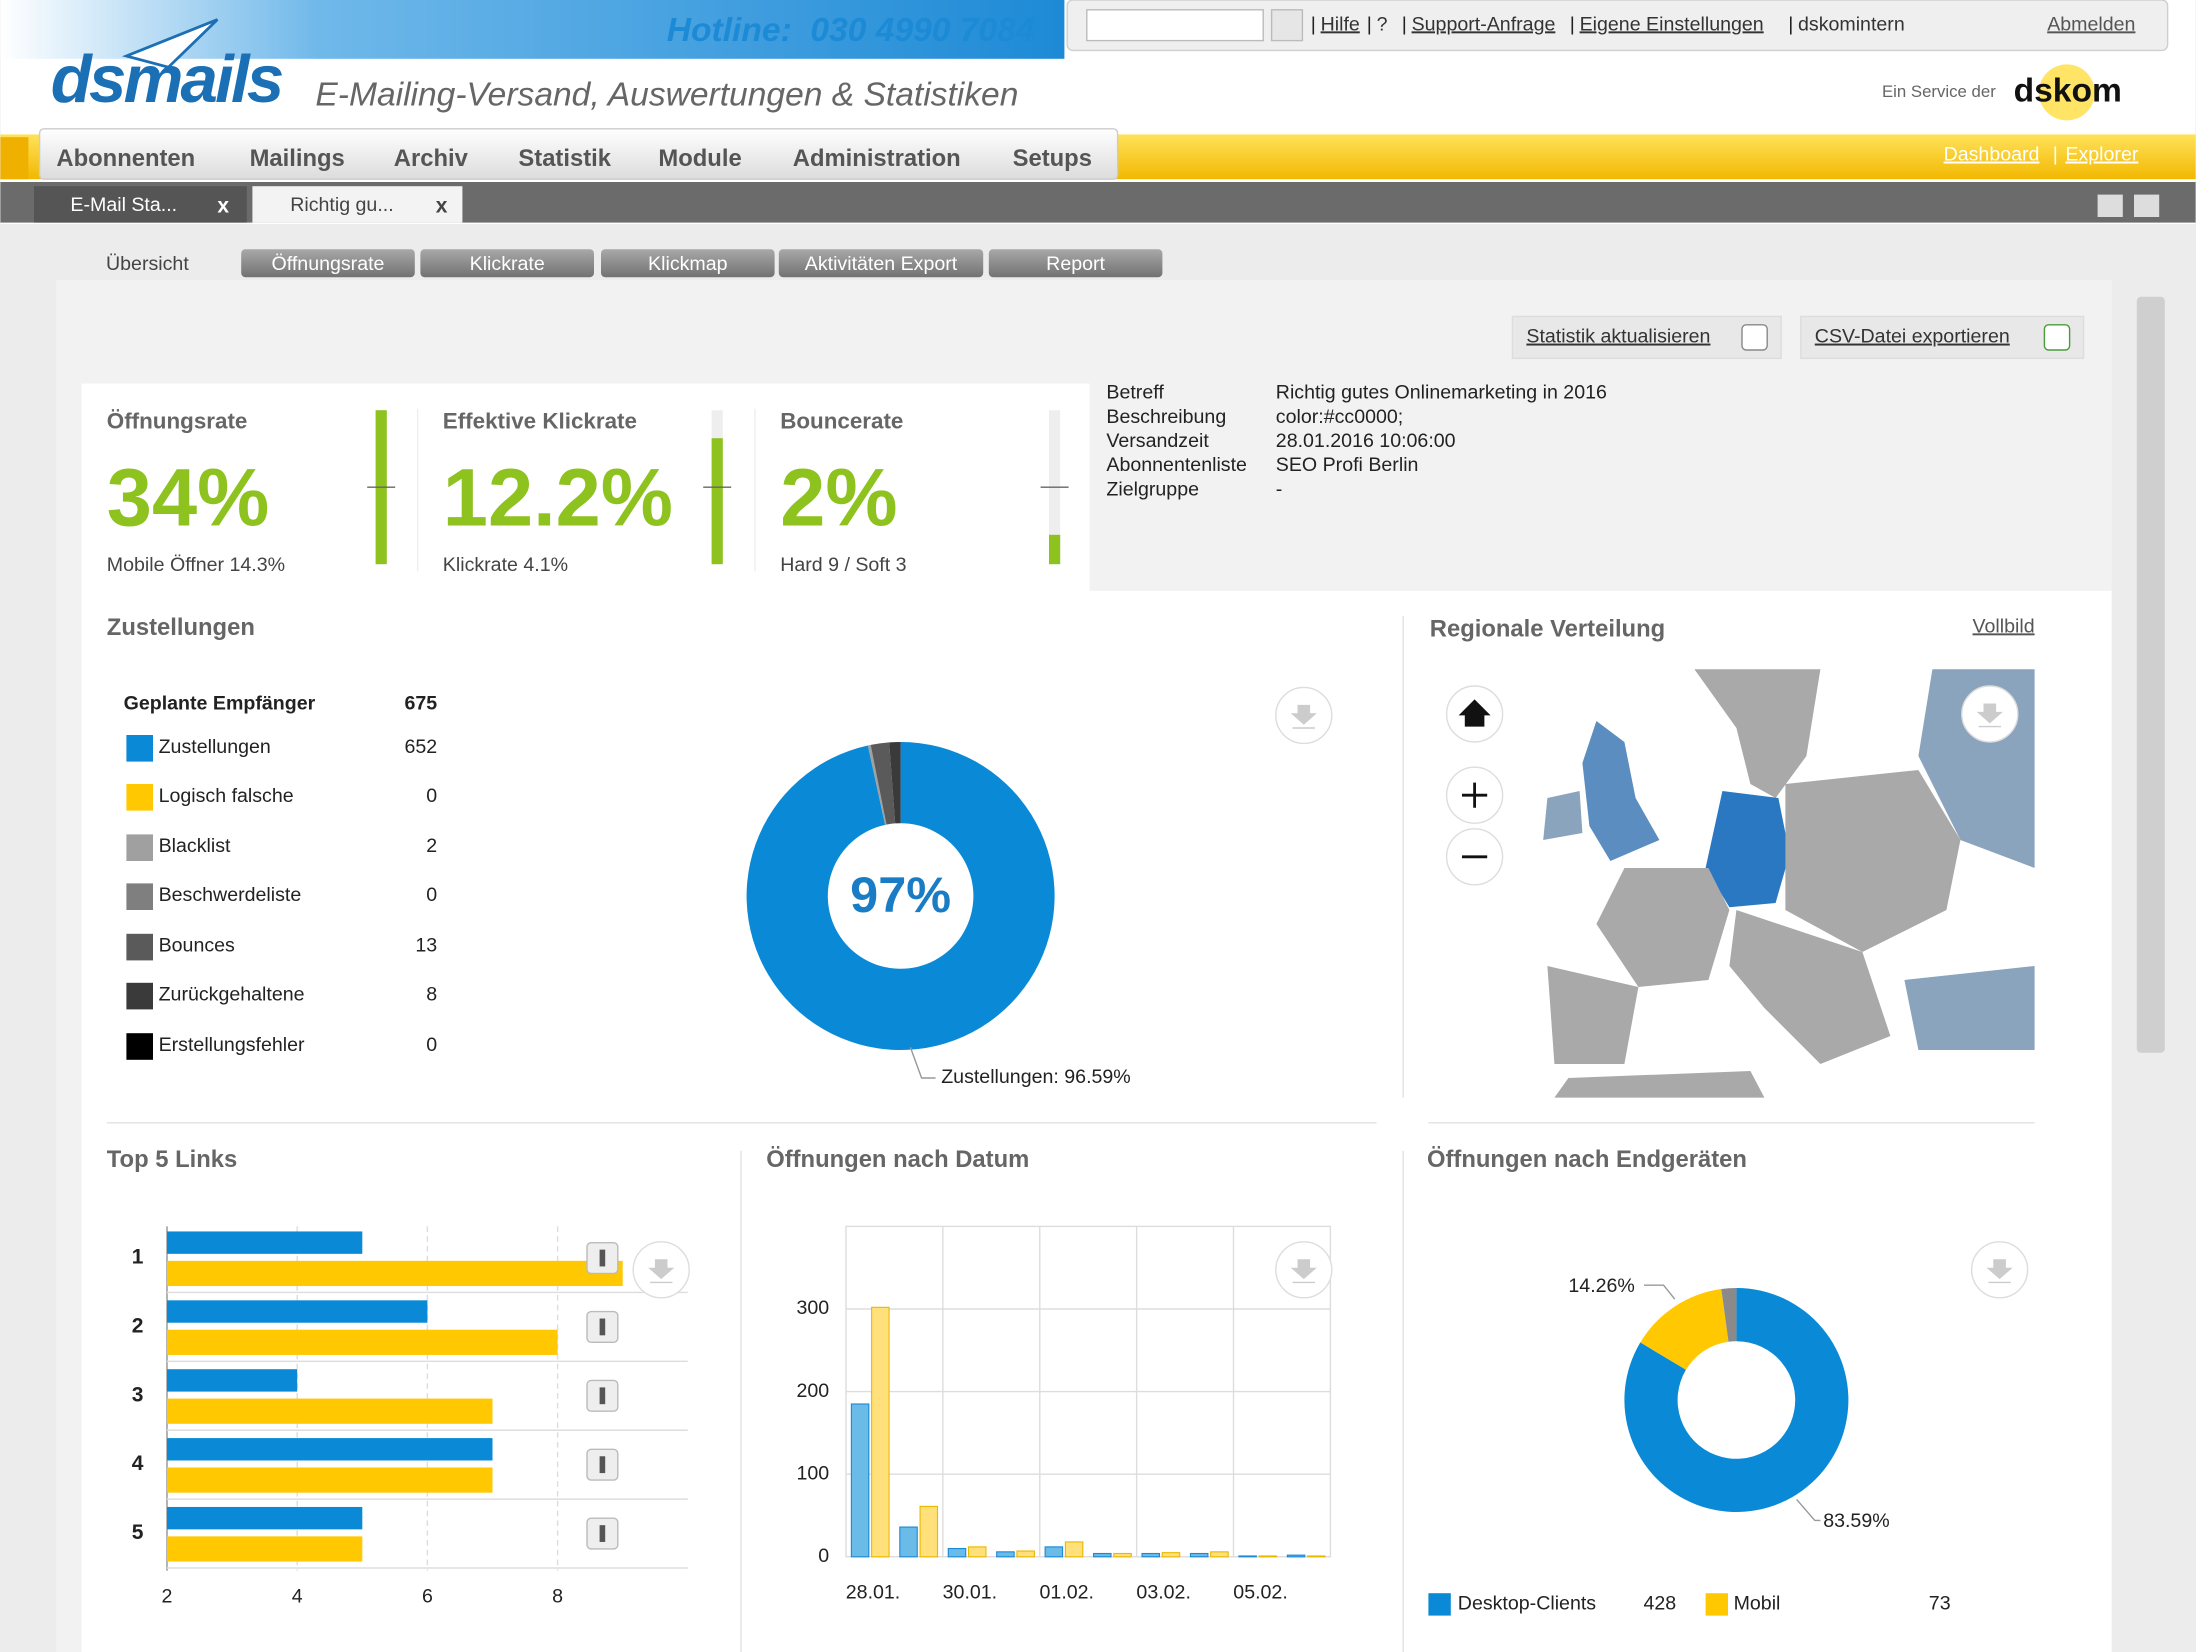  Describe the element at coordinates (431, 158) in the screenshot. I see `nav-item: Archiv` at that location.